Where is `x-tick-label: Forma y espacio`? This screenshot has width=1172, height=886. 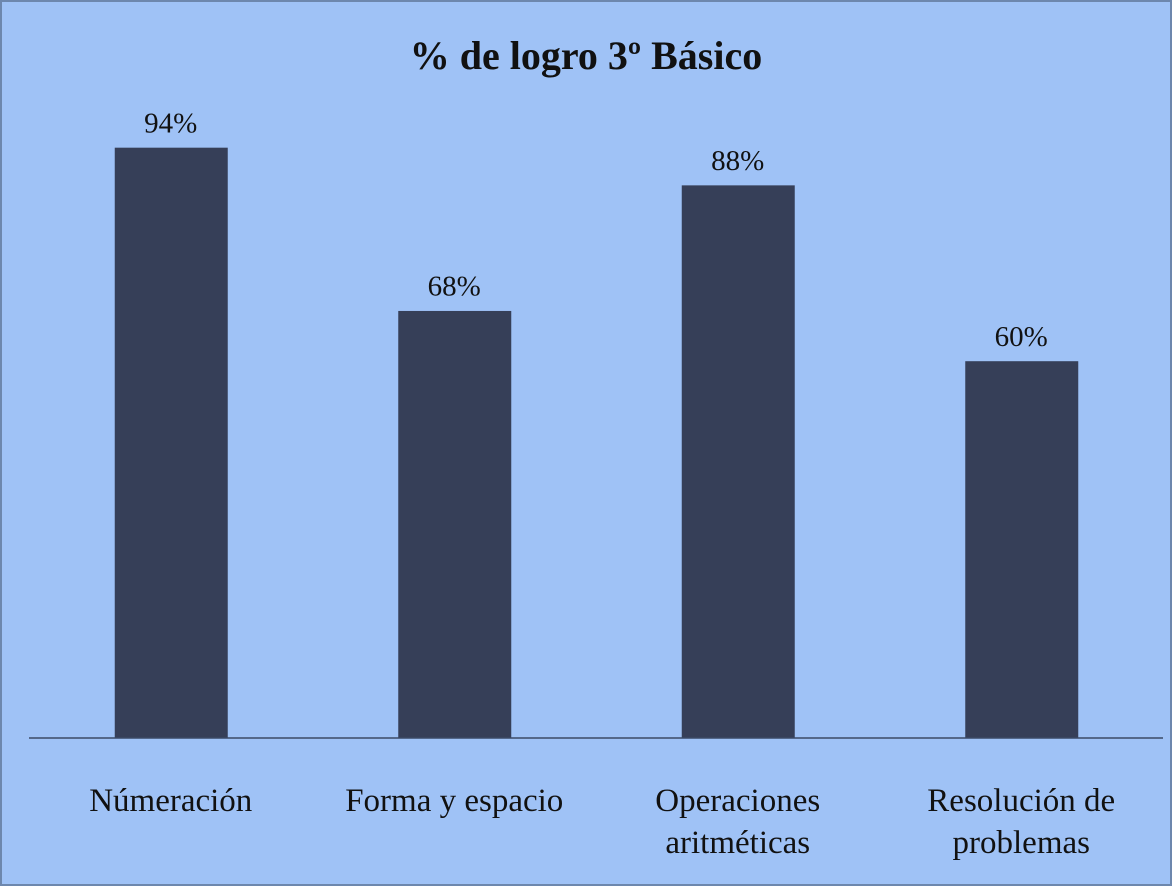 x-tick-label: Forma y espacio is located at coordinates (454, 801).